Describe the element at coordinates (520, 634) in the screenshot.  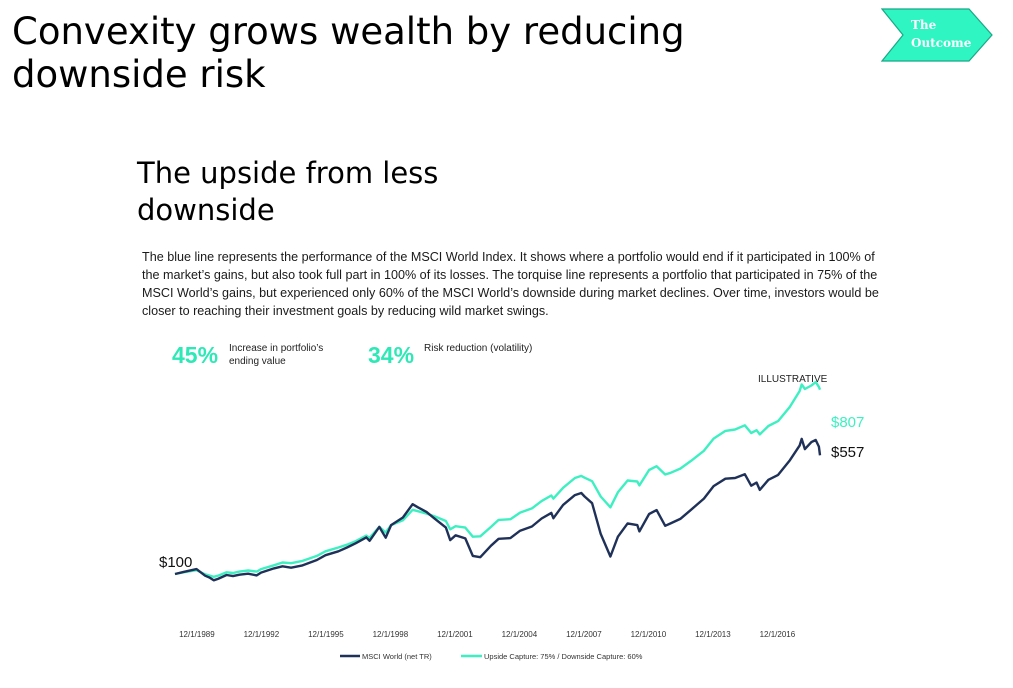
I see `x-tick-label: 12/1/2004` at that location.